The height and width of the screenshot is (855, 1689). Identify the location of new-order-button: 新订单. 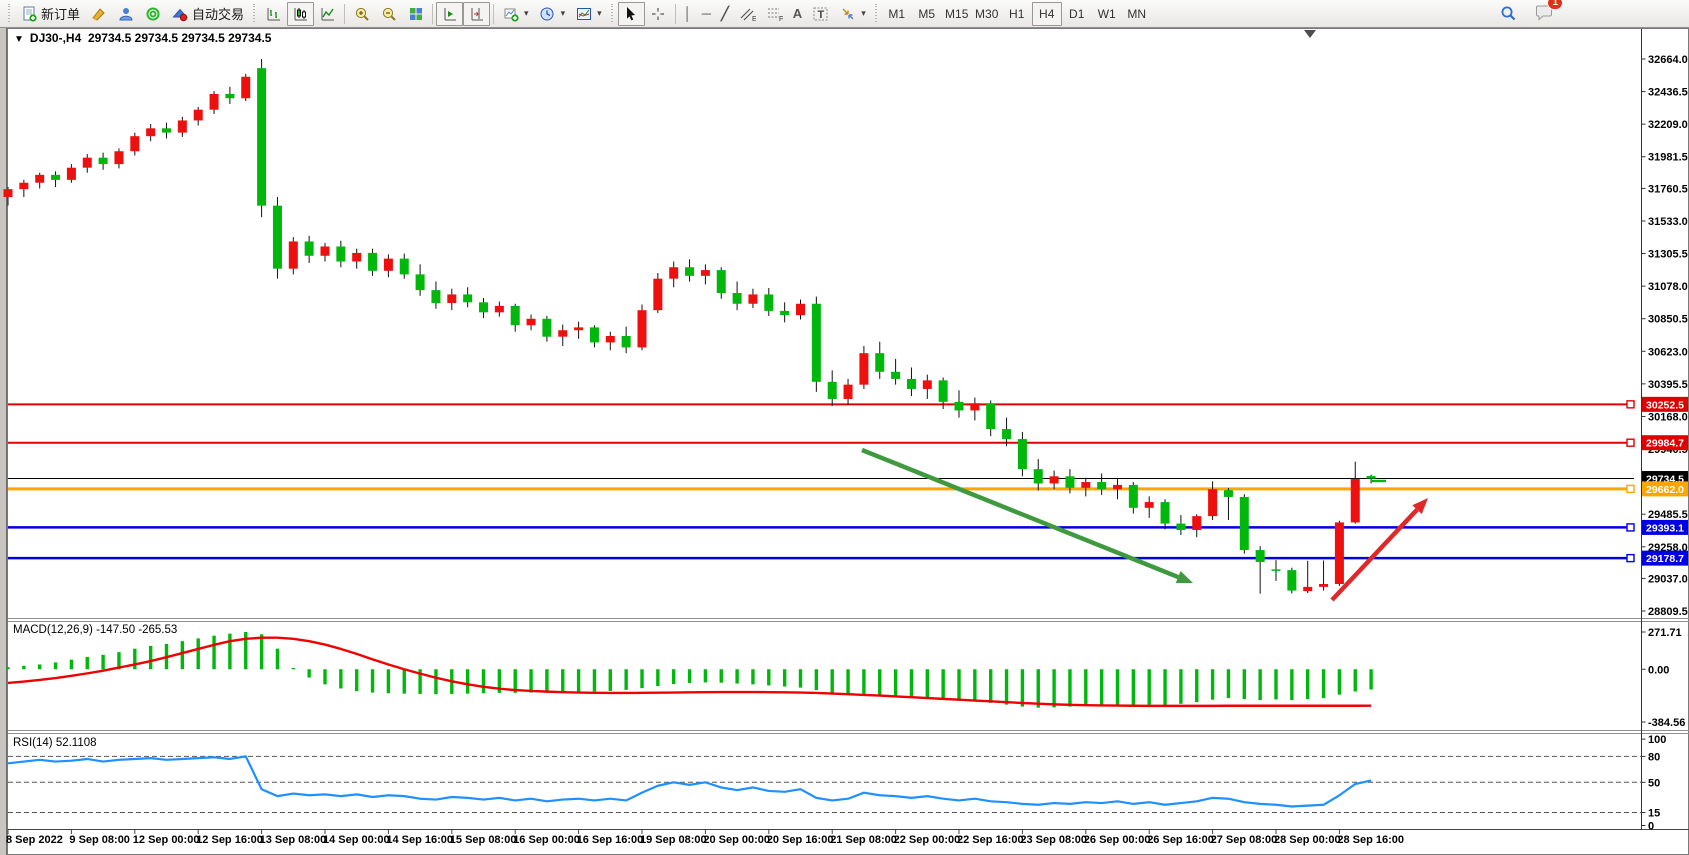
(50, 14).